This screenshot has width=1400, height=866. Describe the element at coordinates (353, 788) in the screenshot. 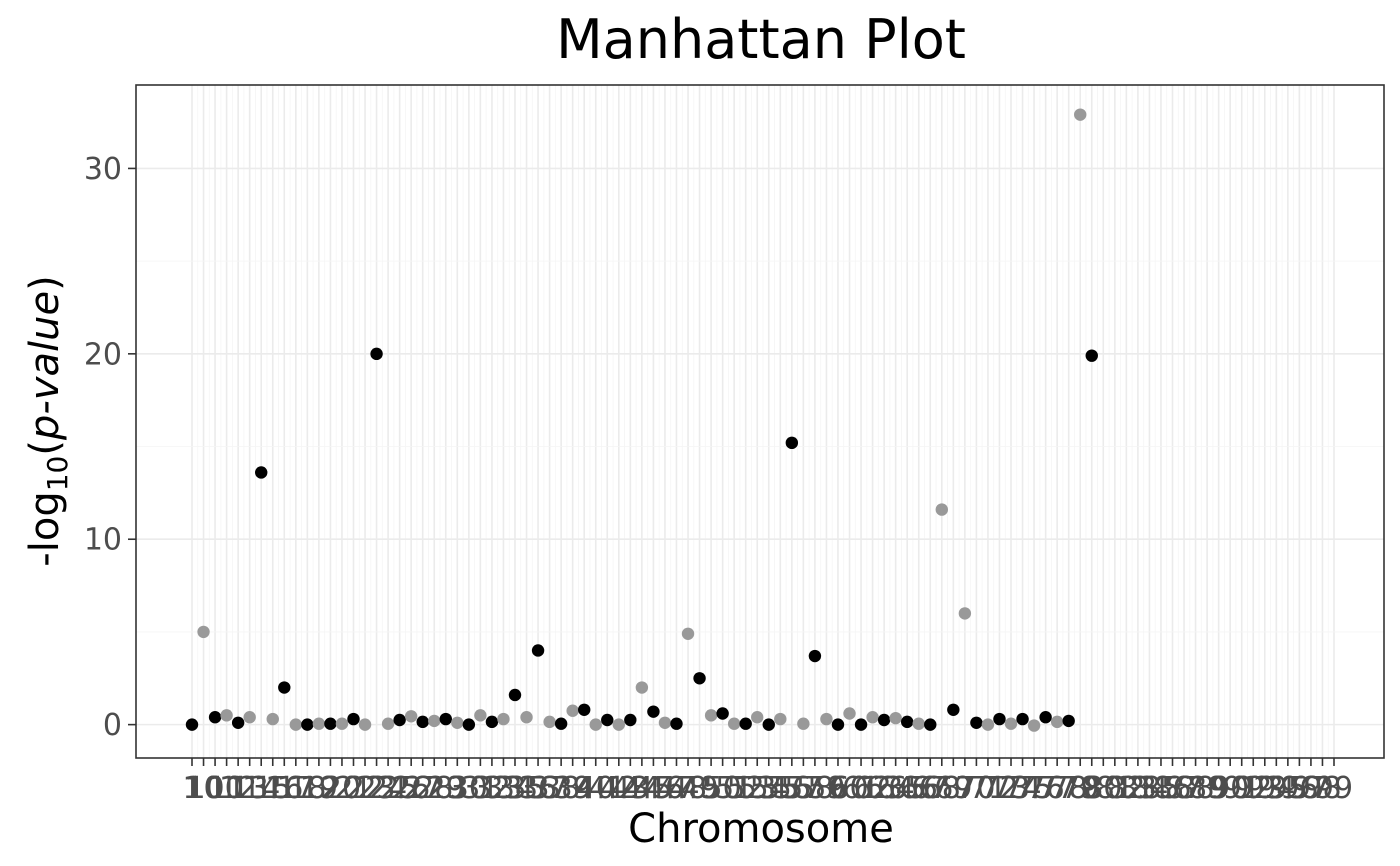

I see `x-tick-label: 21` at that location.